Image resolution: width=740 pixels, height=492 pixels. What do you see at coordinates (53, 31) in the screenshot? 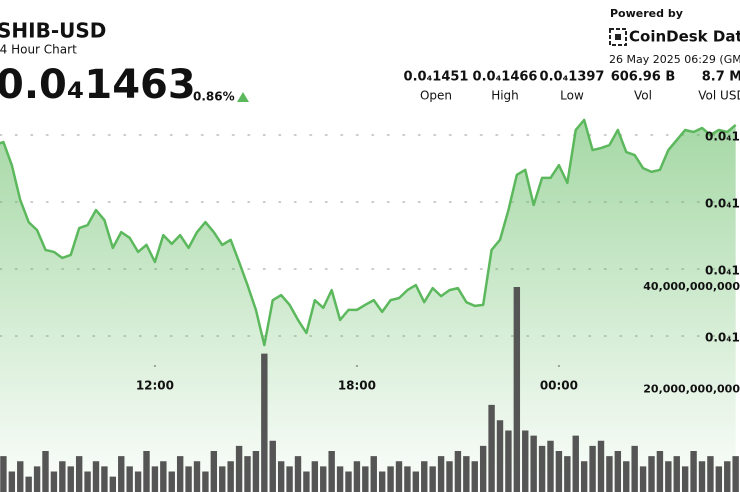
I see `chart-title: SHIB-USD` at bounding box center [53, 31].